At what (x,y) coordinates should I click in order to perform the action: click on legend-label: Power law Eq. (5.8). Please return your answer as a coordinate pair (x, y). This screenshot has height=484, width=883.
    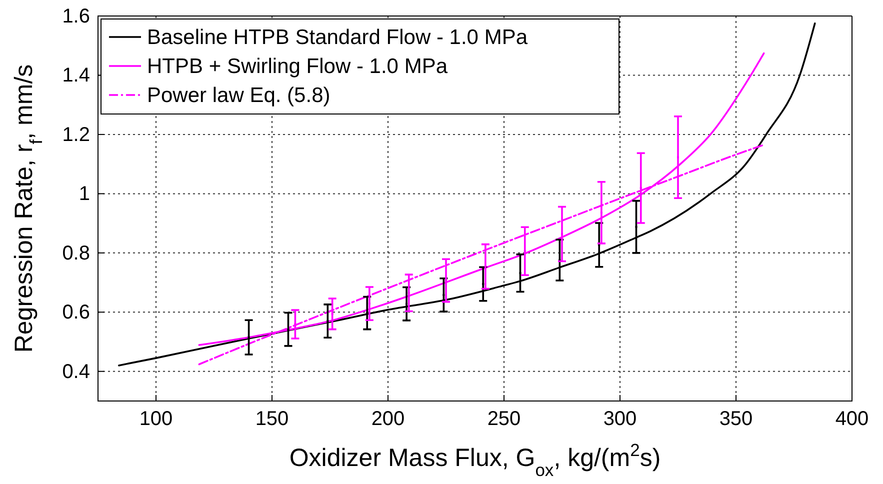
    Looking at the image, I should click on (238, 95).